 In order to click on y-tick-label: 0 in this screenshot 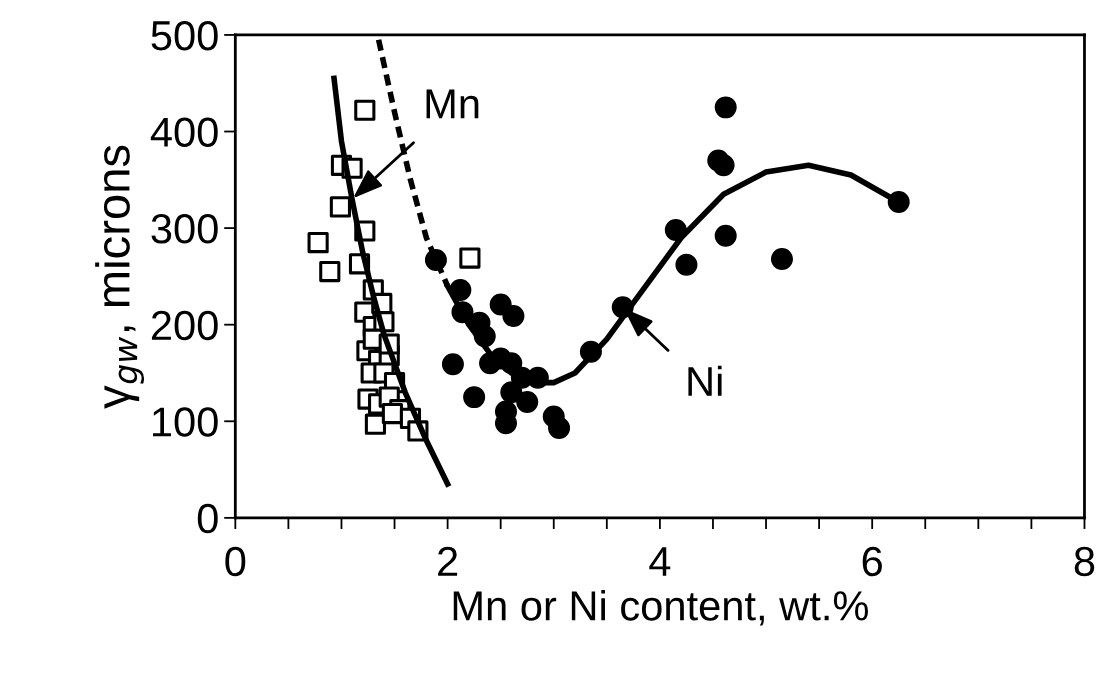, I will do `click(207, 518)`.